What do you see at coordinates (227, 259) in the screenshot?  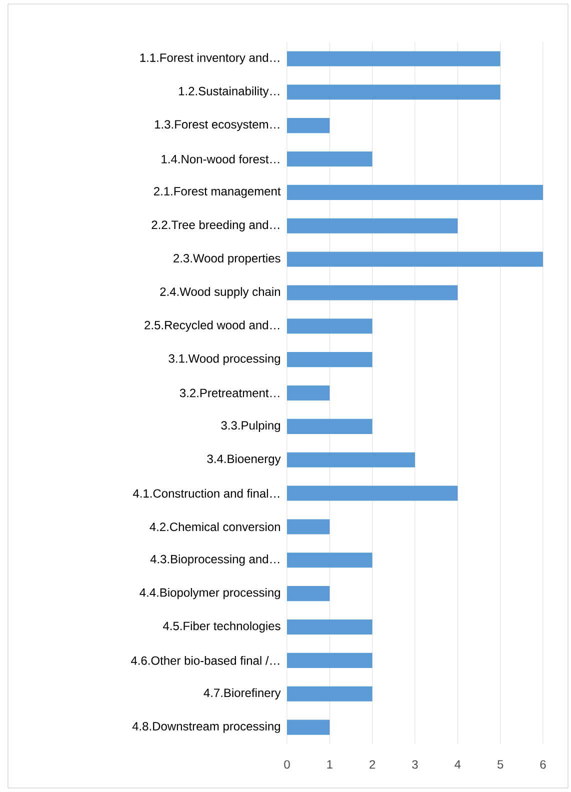 I see `y-tick-label: 2.3.Wood properties` at bounding box center [227, 259].